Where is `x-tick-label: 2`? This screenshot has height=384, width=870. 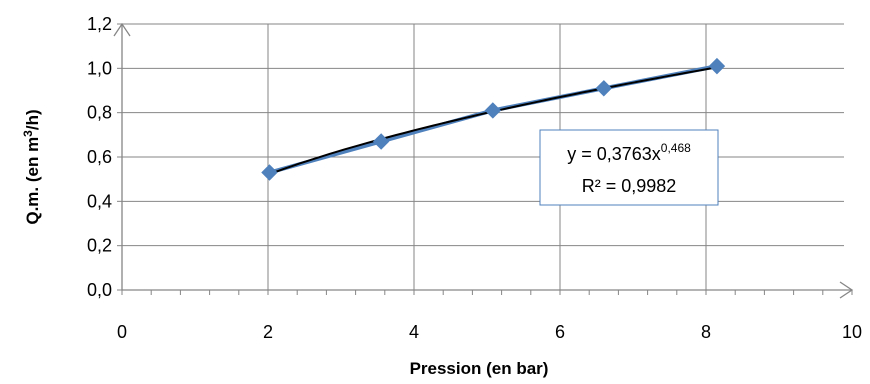
x-tick-label: 2 is located at coordinates (268, 332).